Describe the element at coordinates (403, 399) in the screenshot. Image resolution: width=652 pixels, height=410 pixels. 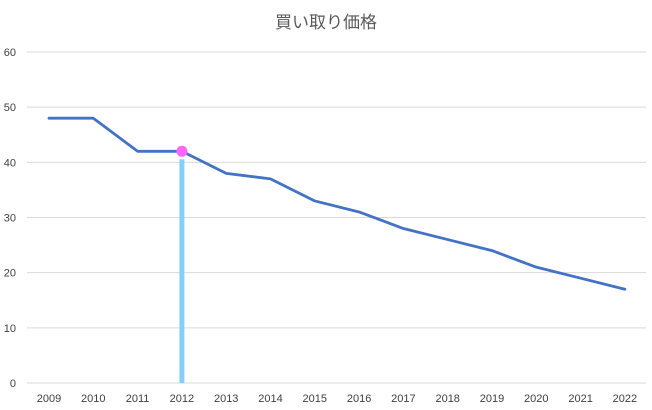
I see `x-tick-label: 2017` at that location.